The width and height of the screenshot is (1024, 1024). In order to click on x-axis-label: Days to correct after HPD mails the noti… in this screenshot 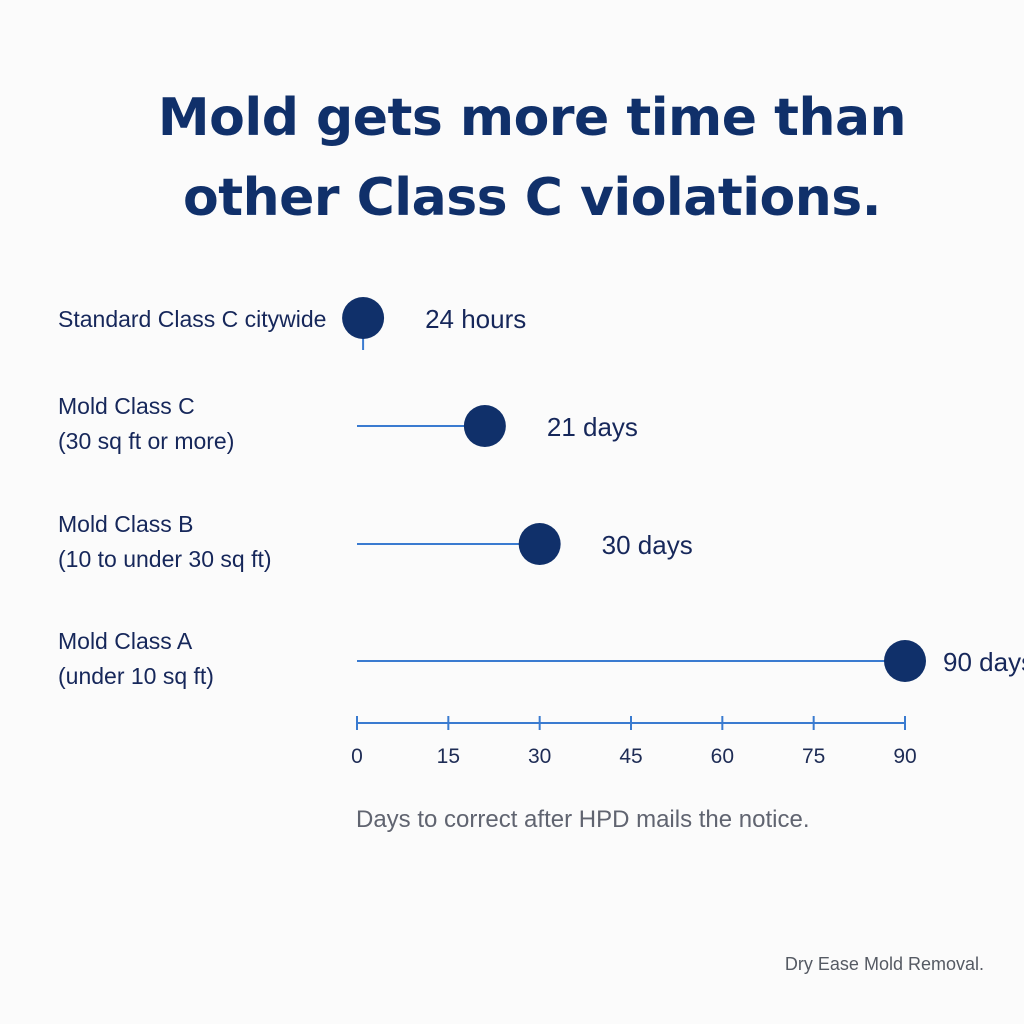, I will do `click(583, 819)`.